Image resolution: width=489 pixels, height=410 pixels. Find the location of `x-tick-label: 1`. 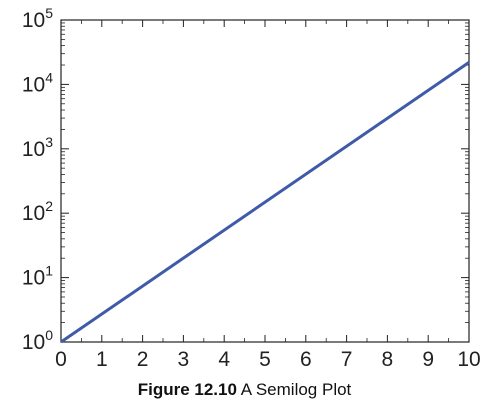

x-tick-label: 1 is located at coordinates (102, 359).